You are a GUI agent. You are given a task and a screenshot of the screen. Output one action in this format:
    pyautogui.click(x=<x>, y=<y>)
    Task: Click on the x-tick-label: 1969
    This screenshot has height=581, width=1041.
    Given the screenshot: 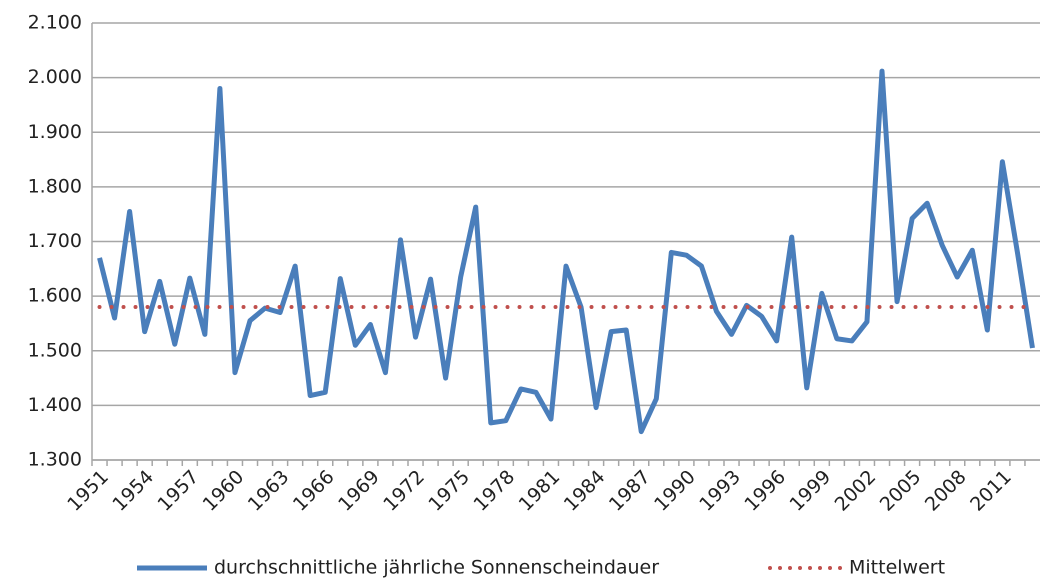 What is the action you would take?
    pyautogui.click(x=359, y=491)
    